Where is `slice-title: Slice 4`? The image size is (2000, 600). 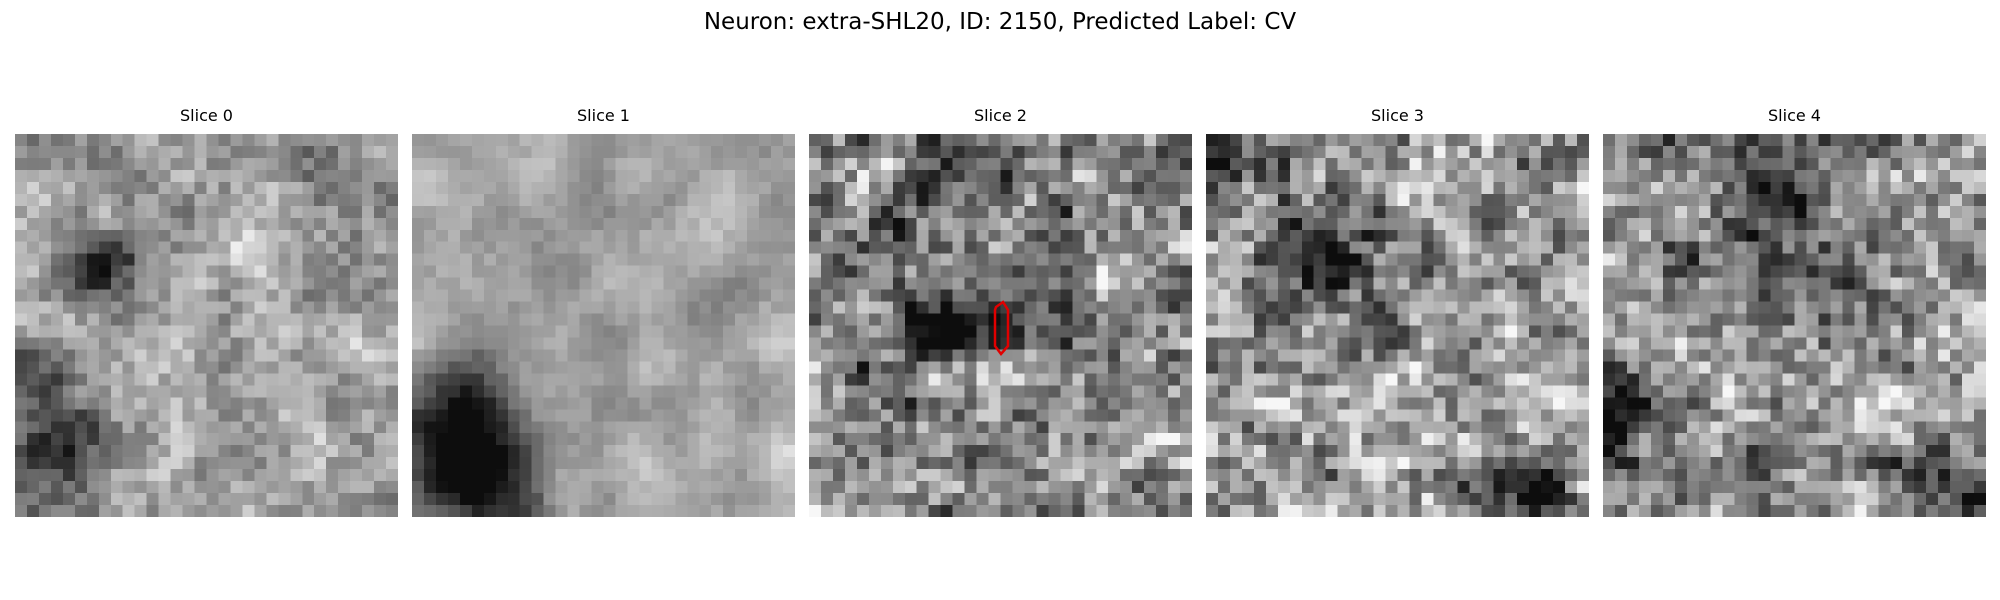 slice-title: Slice 4 is located at coordinates (1794, 115).